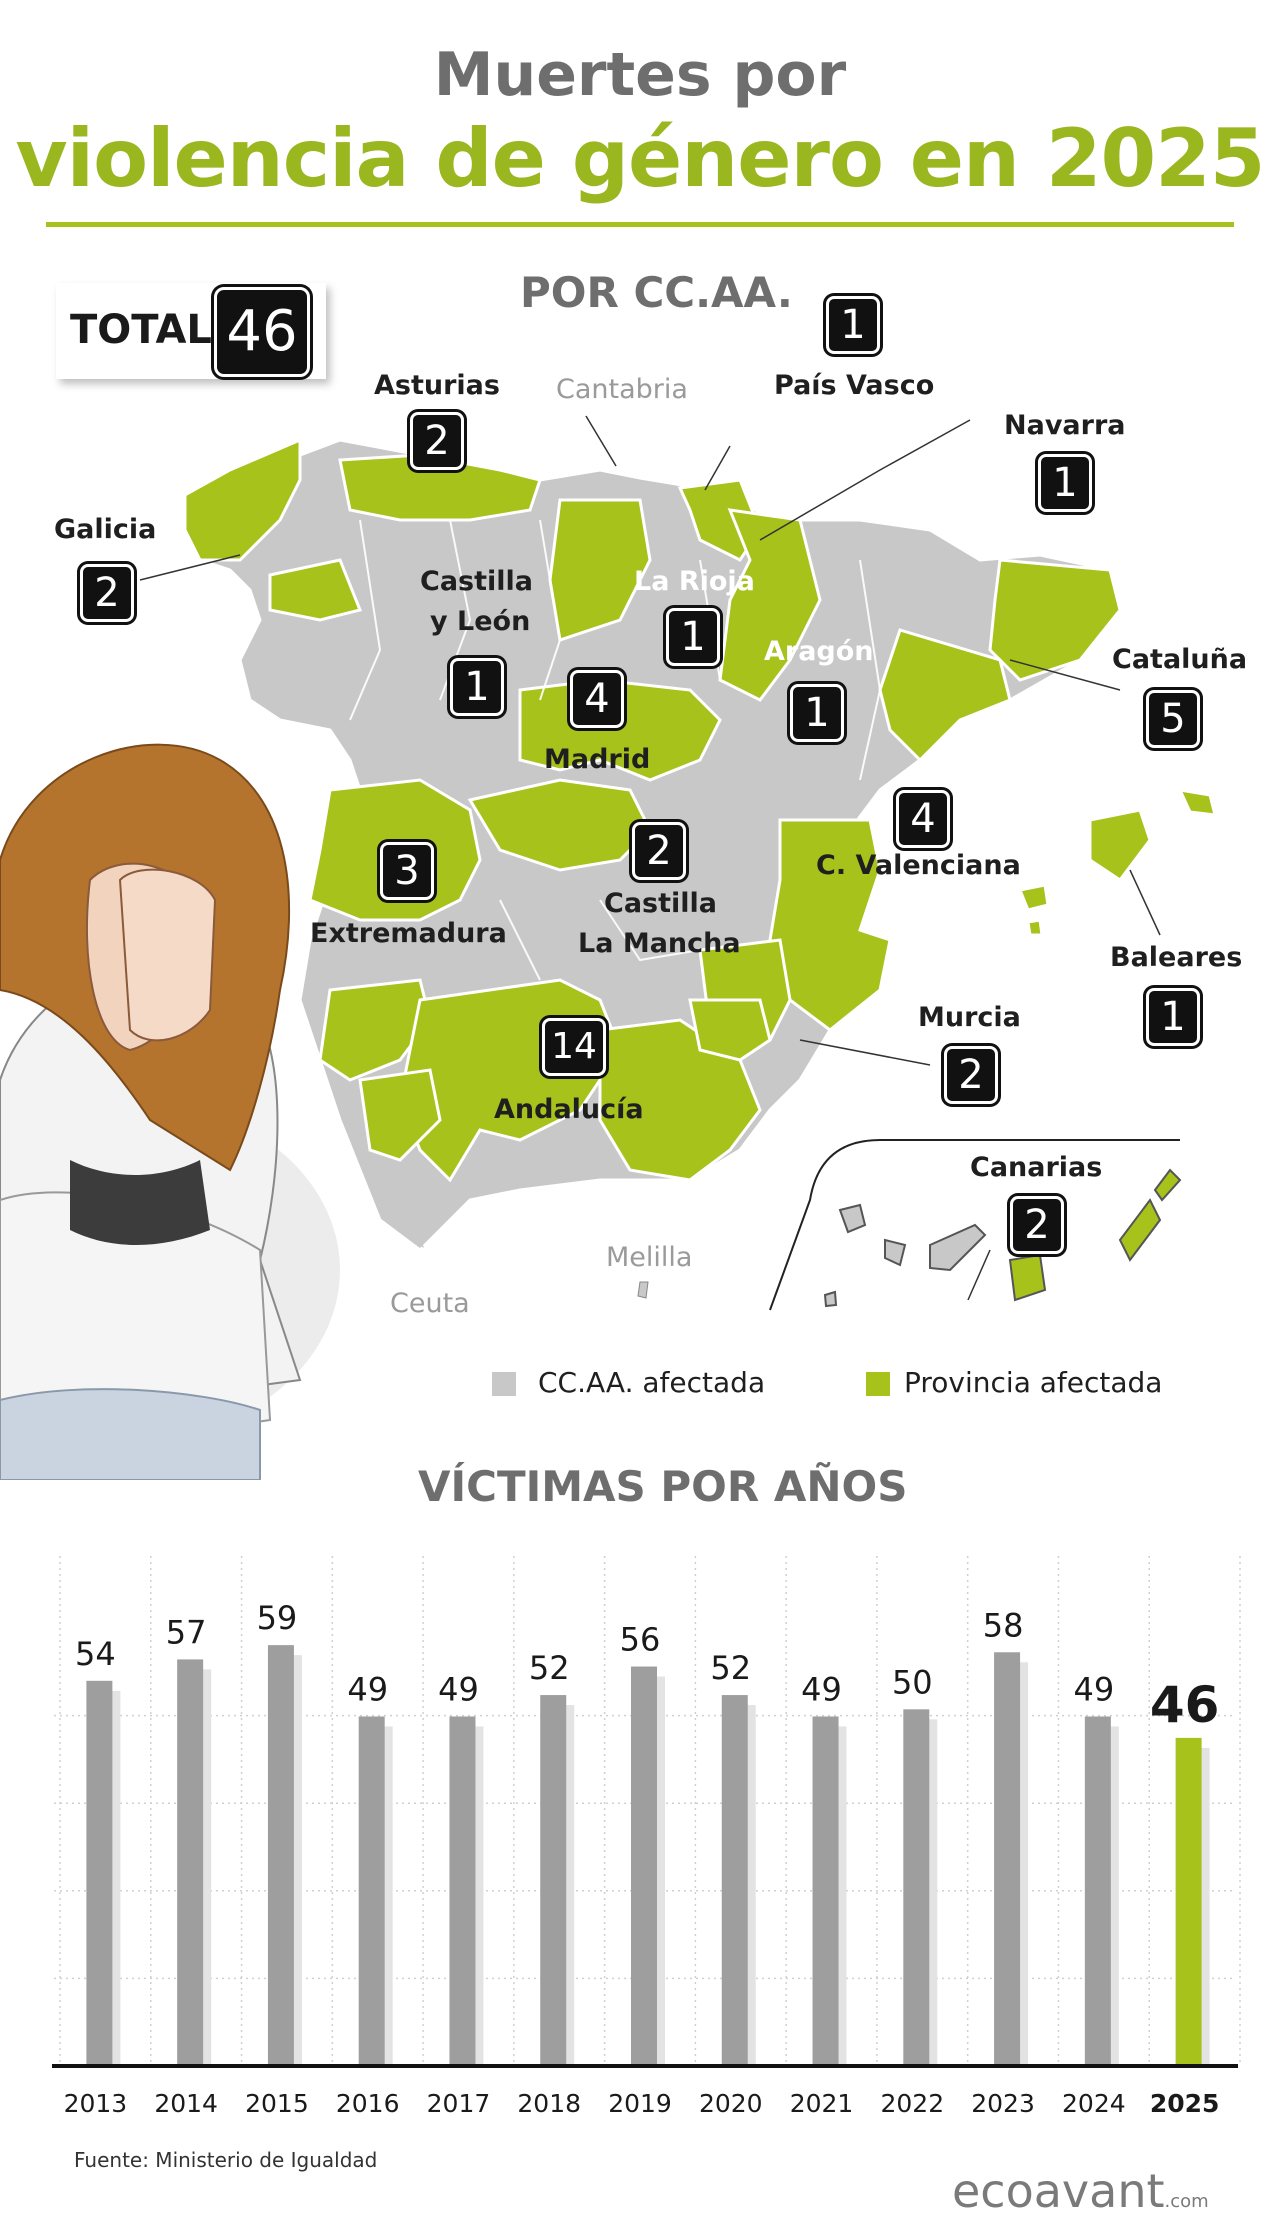 The image size is (1280, 2220). I want to click on region-count-c-valenciana: 4, so click(923, 819).